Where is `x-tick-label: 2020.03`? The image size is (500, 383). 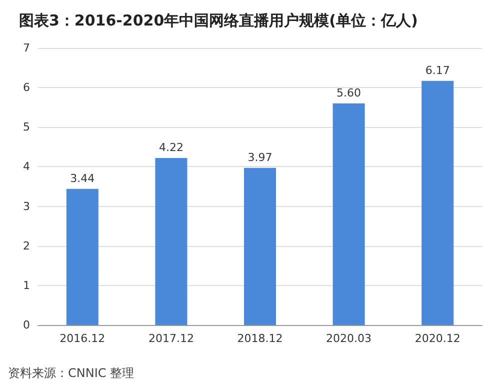
x-tick-label: 2020.03 is located at coordinates (349, 338).